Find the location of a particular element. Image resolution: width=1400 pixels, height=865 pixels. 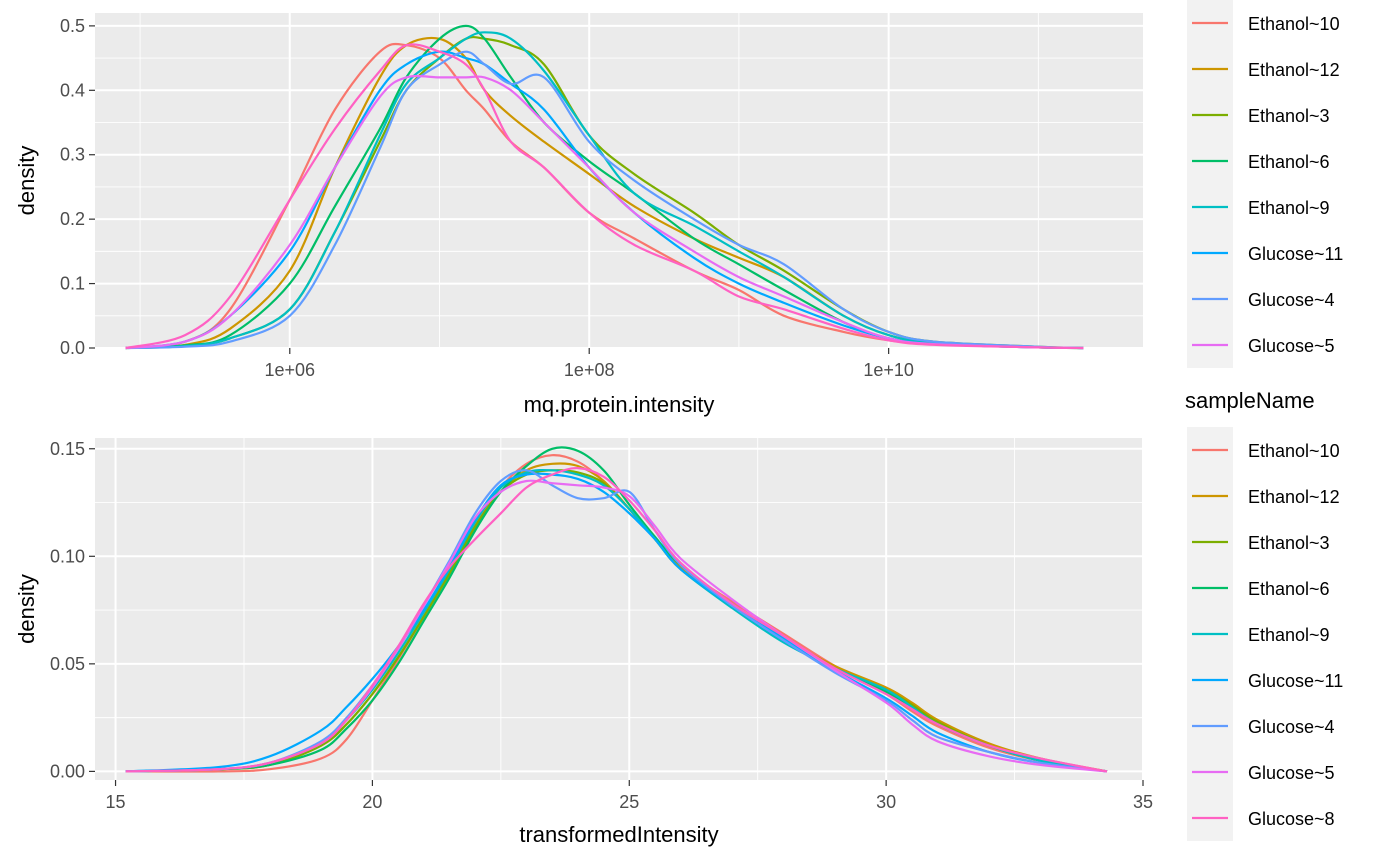

top-x-ticks: 1e+06 1e+08 1e+10 is located at coordinates (589, 364).